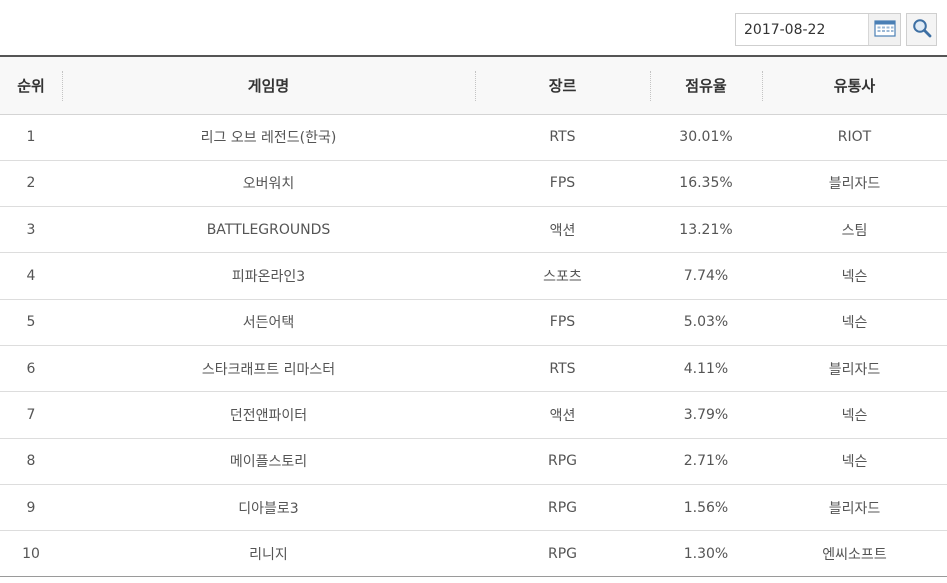 The image size is (947, 583). I want to click on share-cell: 16.35%, so click(706, 184).